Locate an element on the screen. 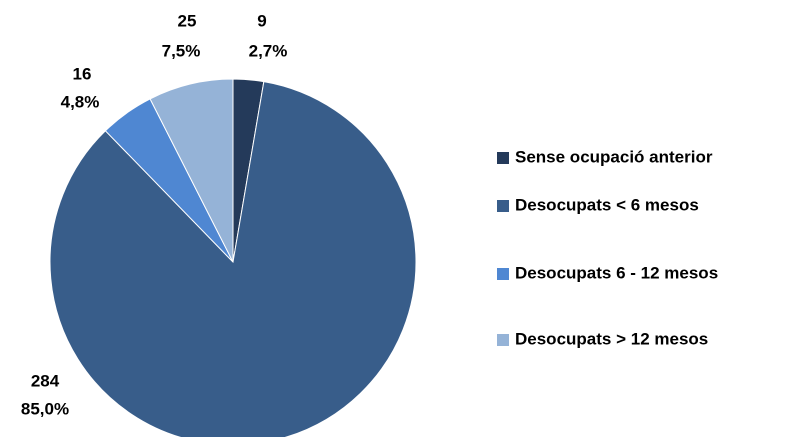 This screenshot has height=437, width=806. legend-label: Desocupats < 6 mesos is located at coordinates (607, 204).